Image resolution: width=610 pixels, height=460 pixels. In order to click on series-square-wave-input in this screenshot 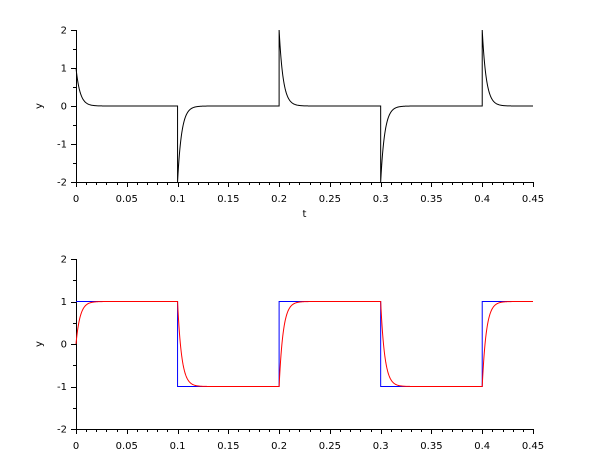, I will do `click(304, 344)`.